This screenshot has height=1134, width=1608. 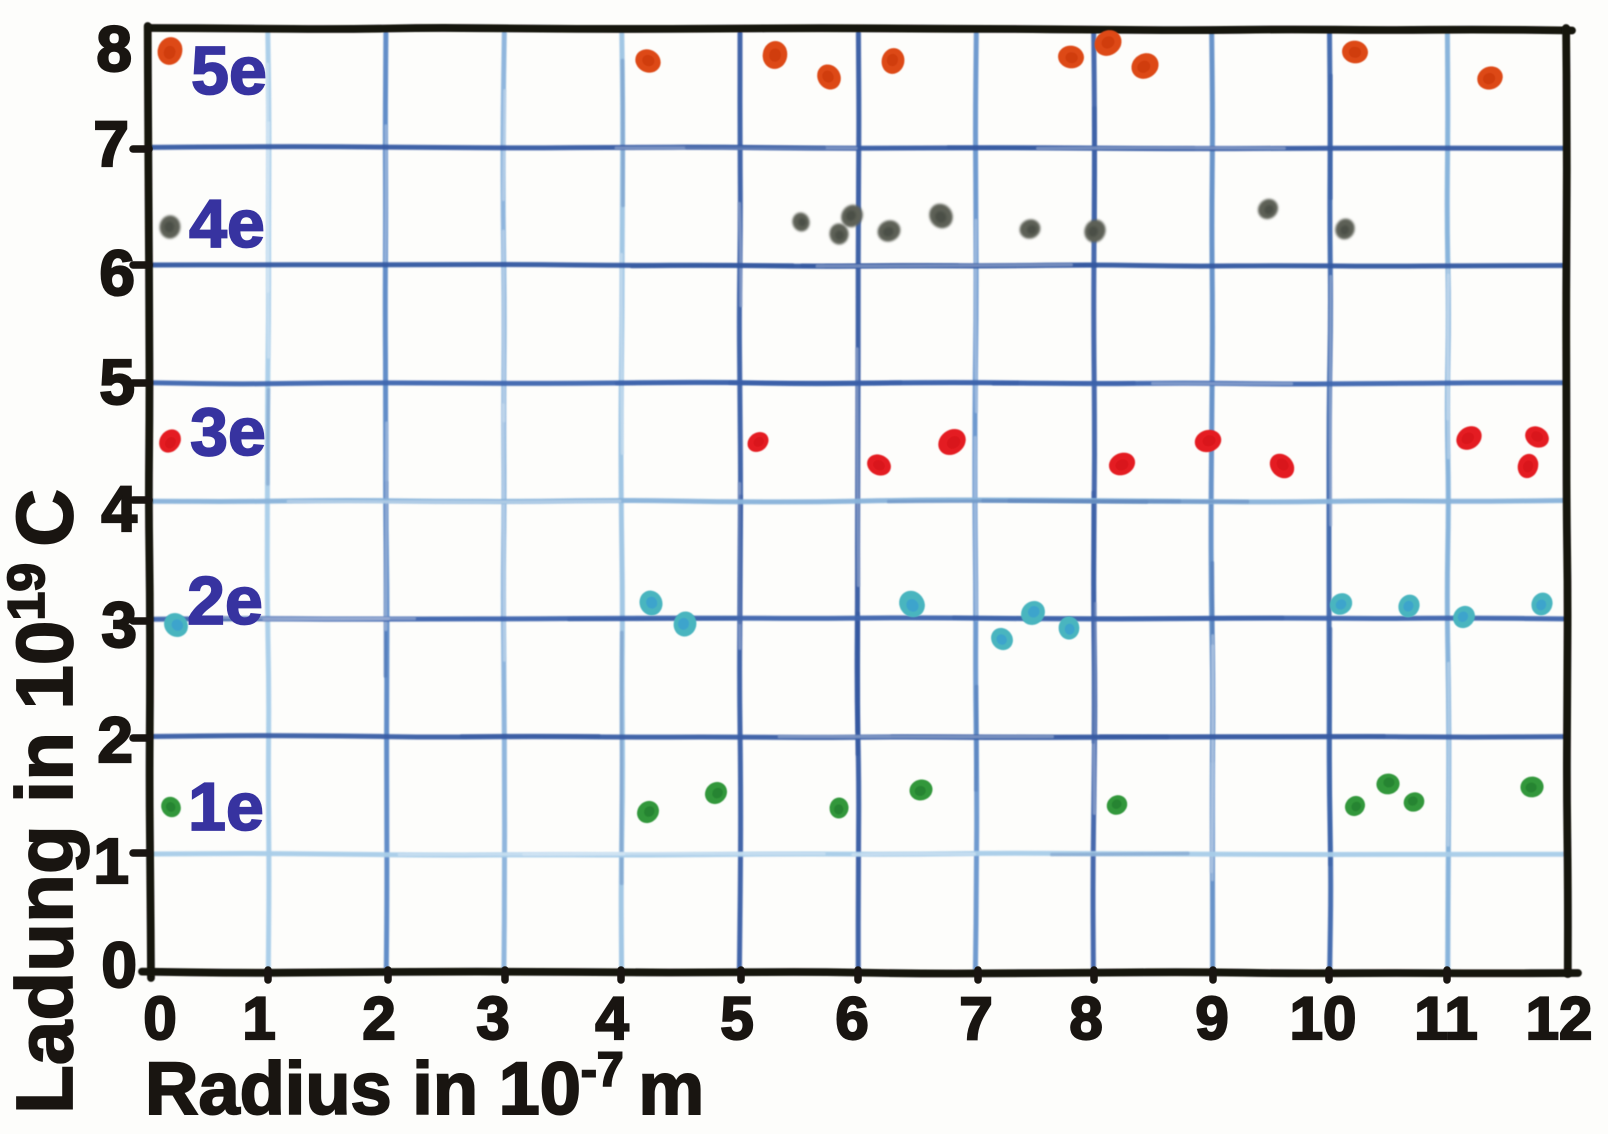 What do you see at coordinates (1211, 1018) in the screenshot?
I see `svg-text: 9` at bounding box center [1211, 1018].